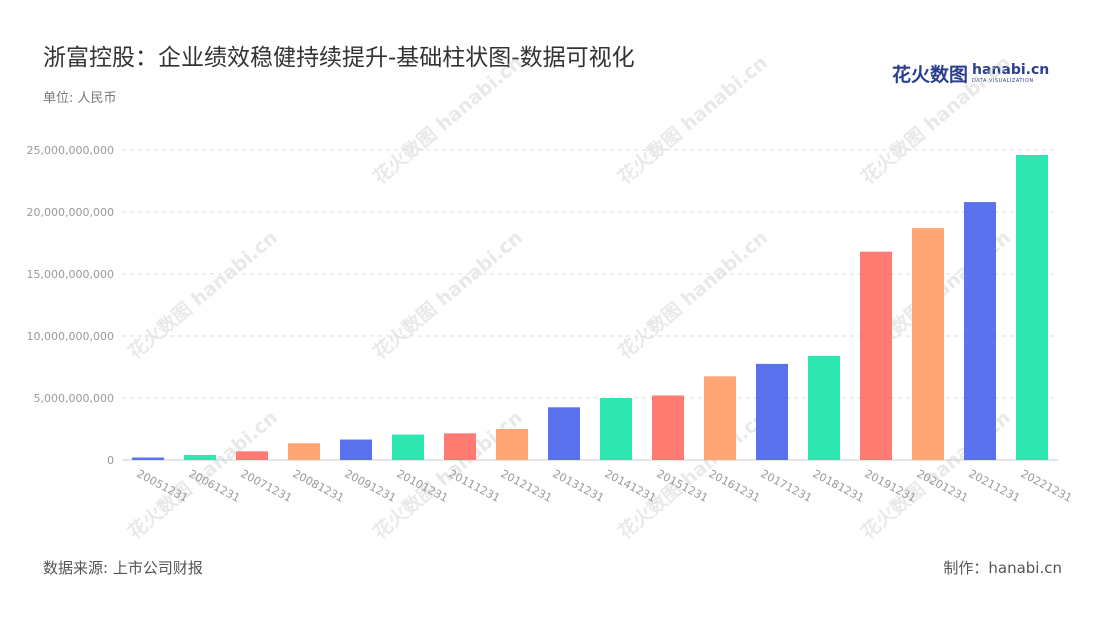  What do you see at coordinates (579, 486) in the screenshot?
I see `x-tick-label: 20131231` at bounding box center [579, 486].